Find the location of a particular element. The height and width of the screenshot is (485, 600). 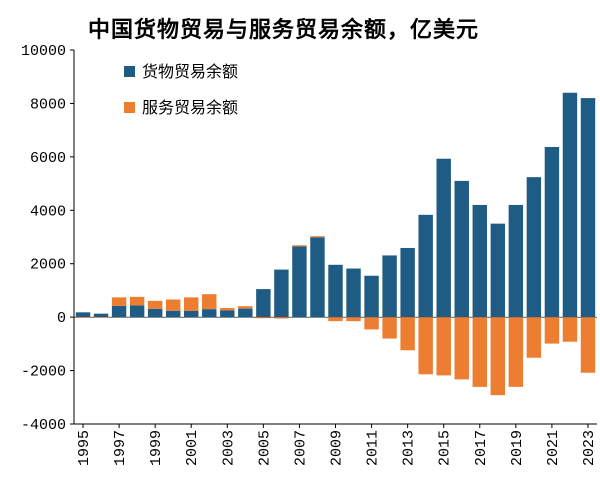

bar-goods-2009 is located at coordinates (335, 291).